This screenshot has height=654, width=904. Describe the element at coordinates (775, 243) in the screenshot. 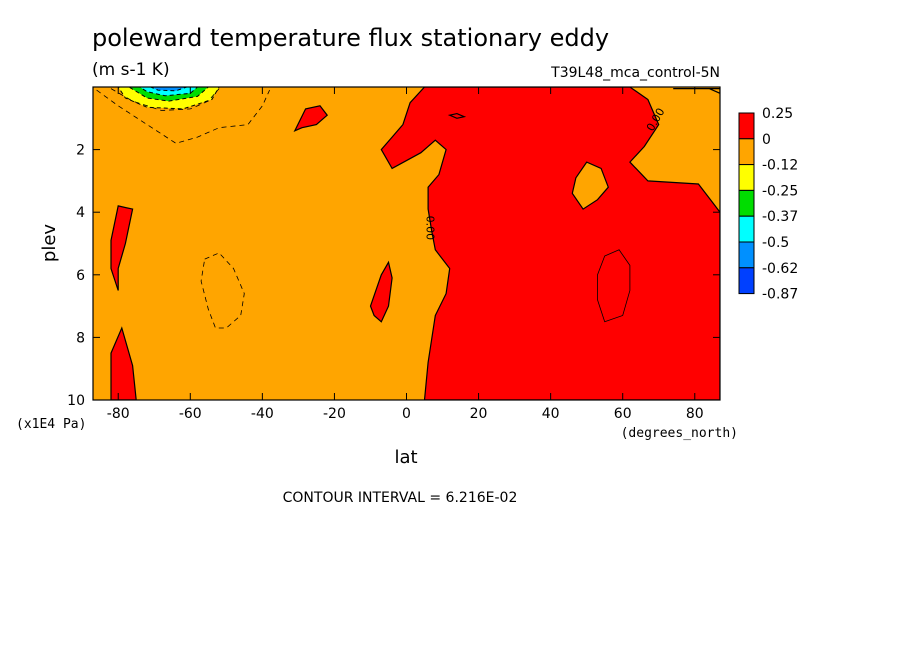

I see `colorbar-label: -0.5` at that location.